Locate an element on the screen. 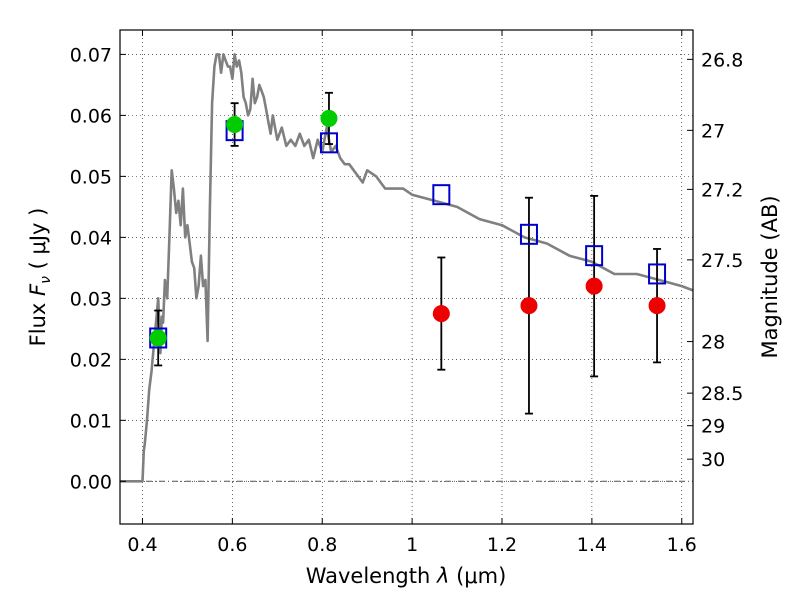  mag-tick-label: 29 is located at coordinates (713, 427).